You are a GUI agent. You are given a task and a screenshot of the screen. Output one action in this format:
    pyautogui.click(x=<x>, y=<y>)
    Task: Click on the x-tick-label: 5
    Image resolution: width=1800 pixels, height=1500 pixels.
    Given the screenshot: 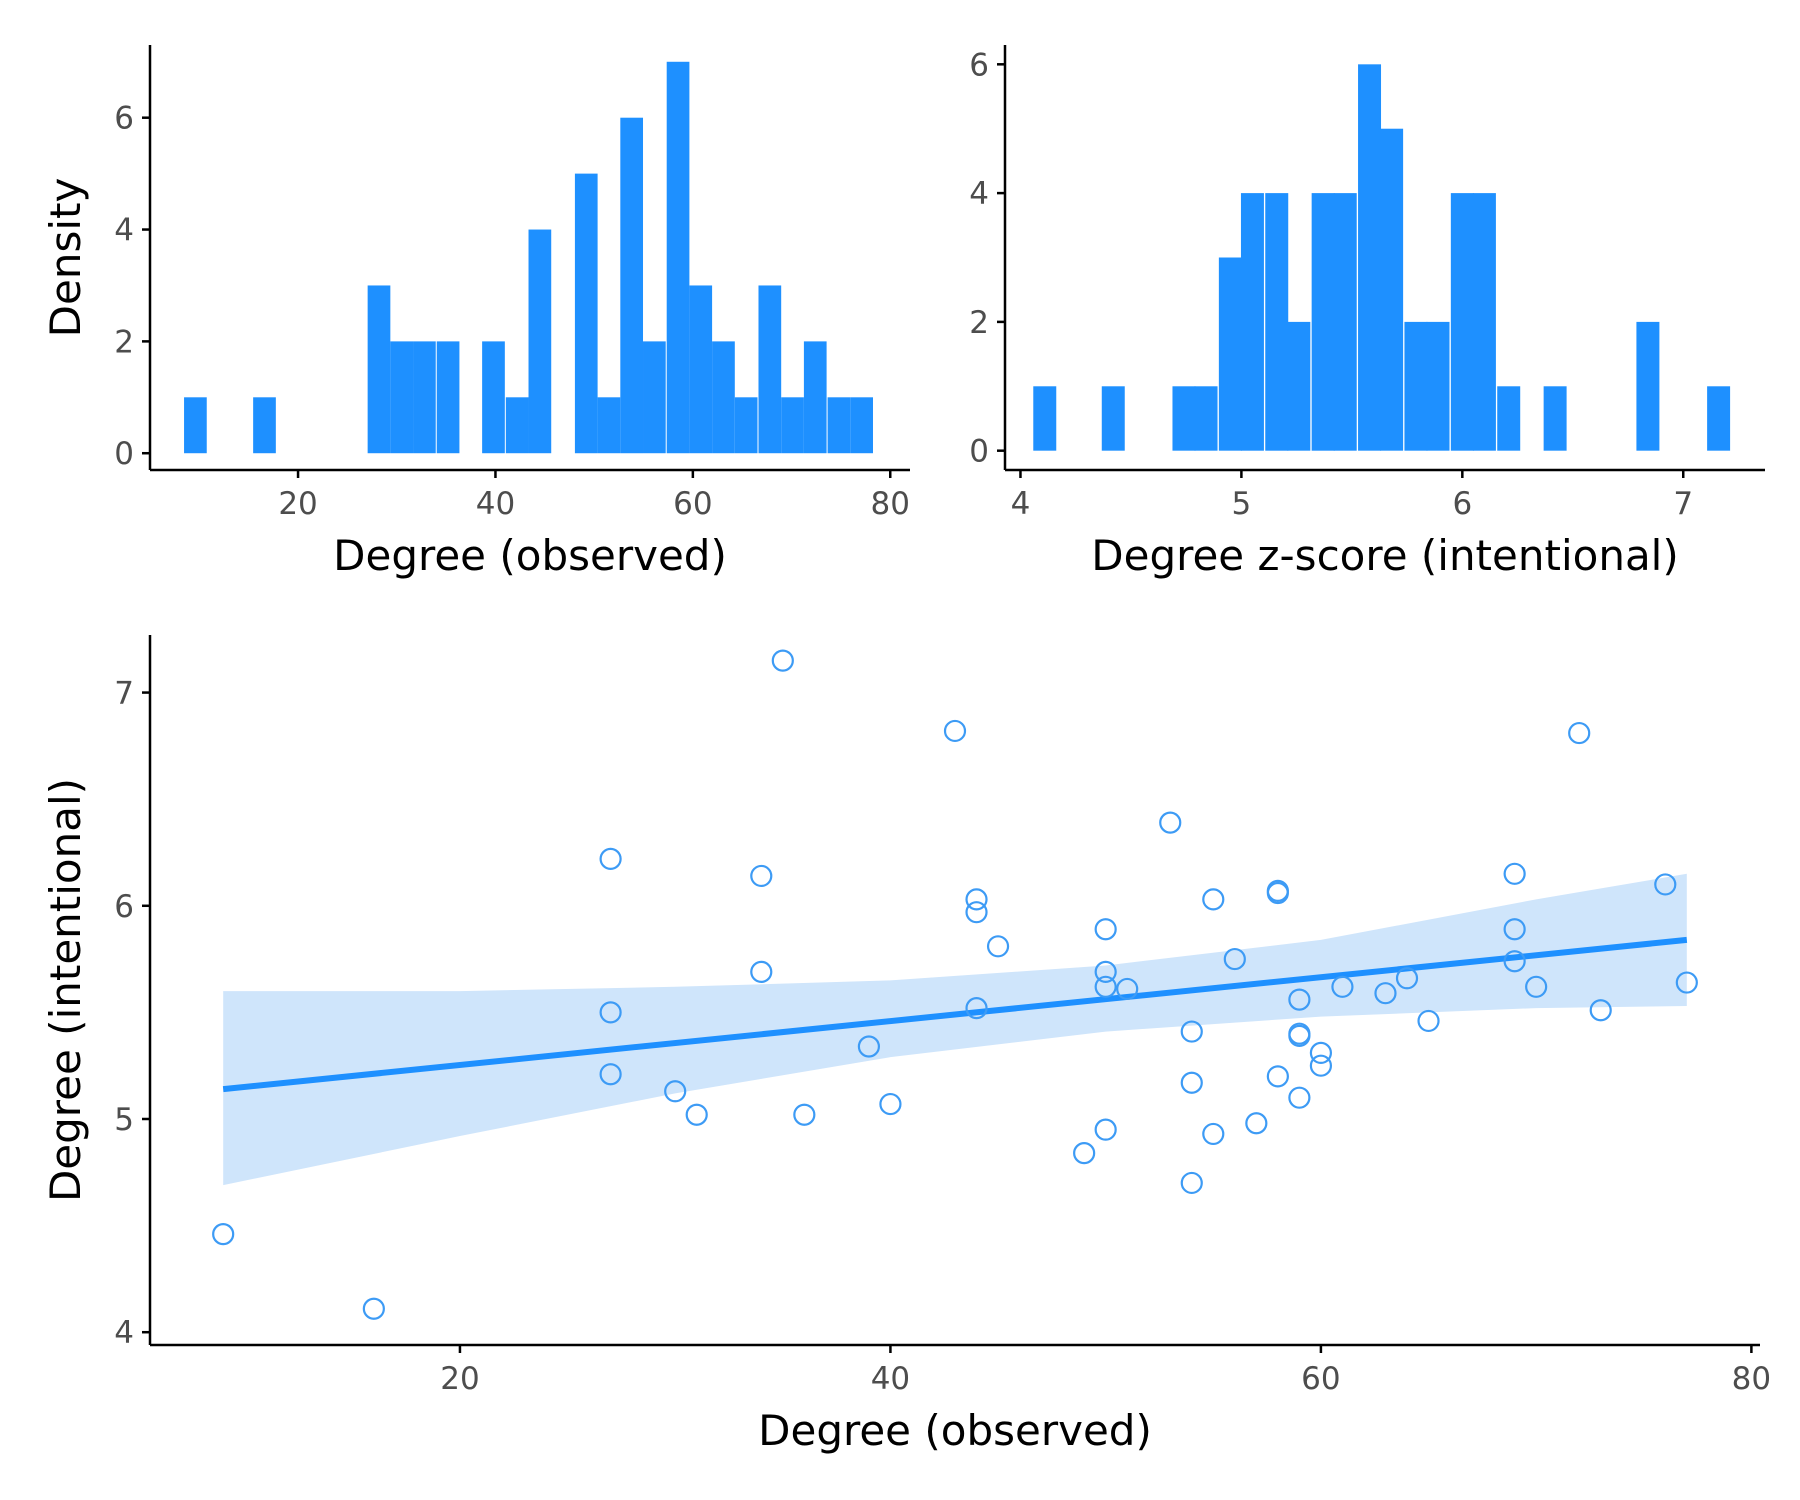 What is the action you would take?
    pyautogui.click(x=1242, y=504)
    